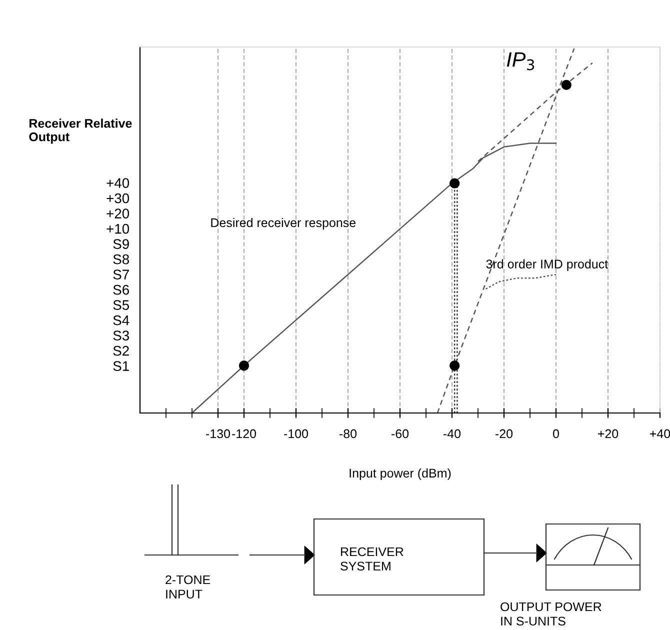  What do you see at coordinates (400, 433) in the screenshot?
I see `x-tick-label: -60` at bounding box center [400, 433].